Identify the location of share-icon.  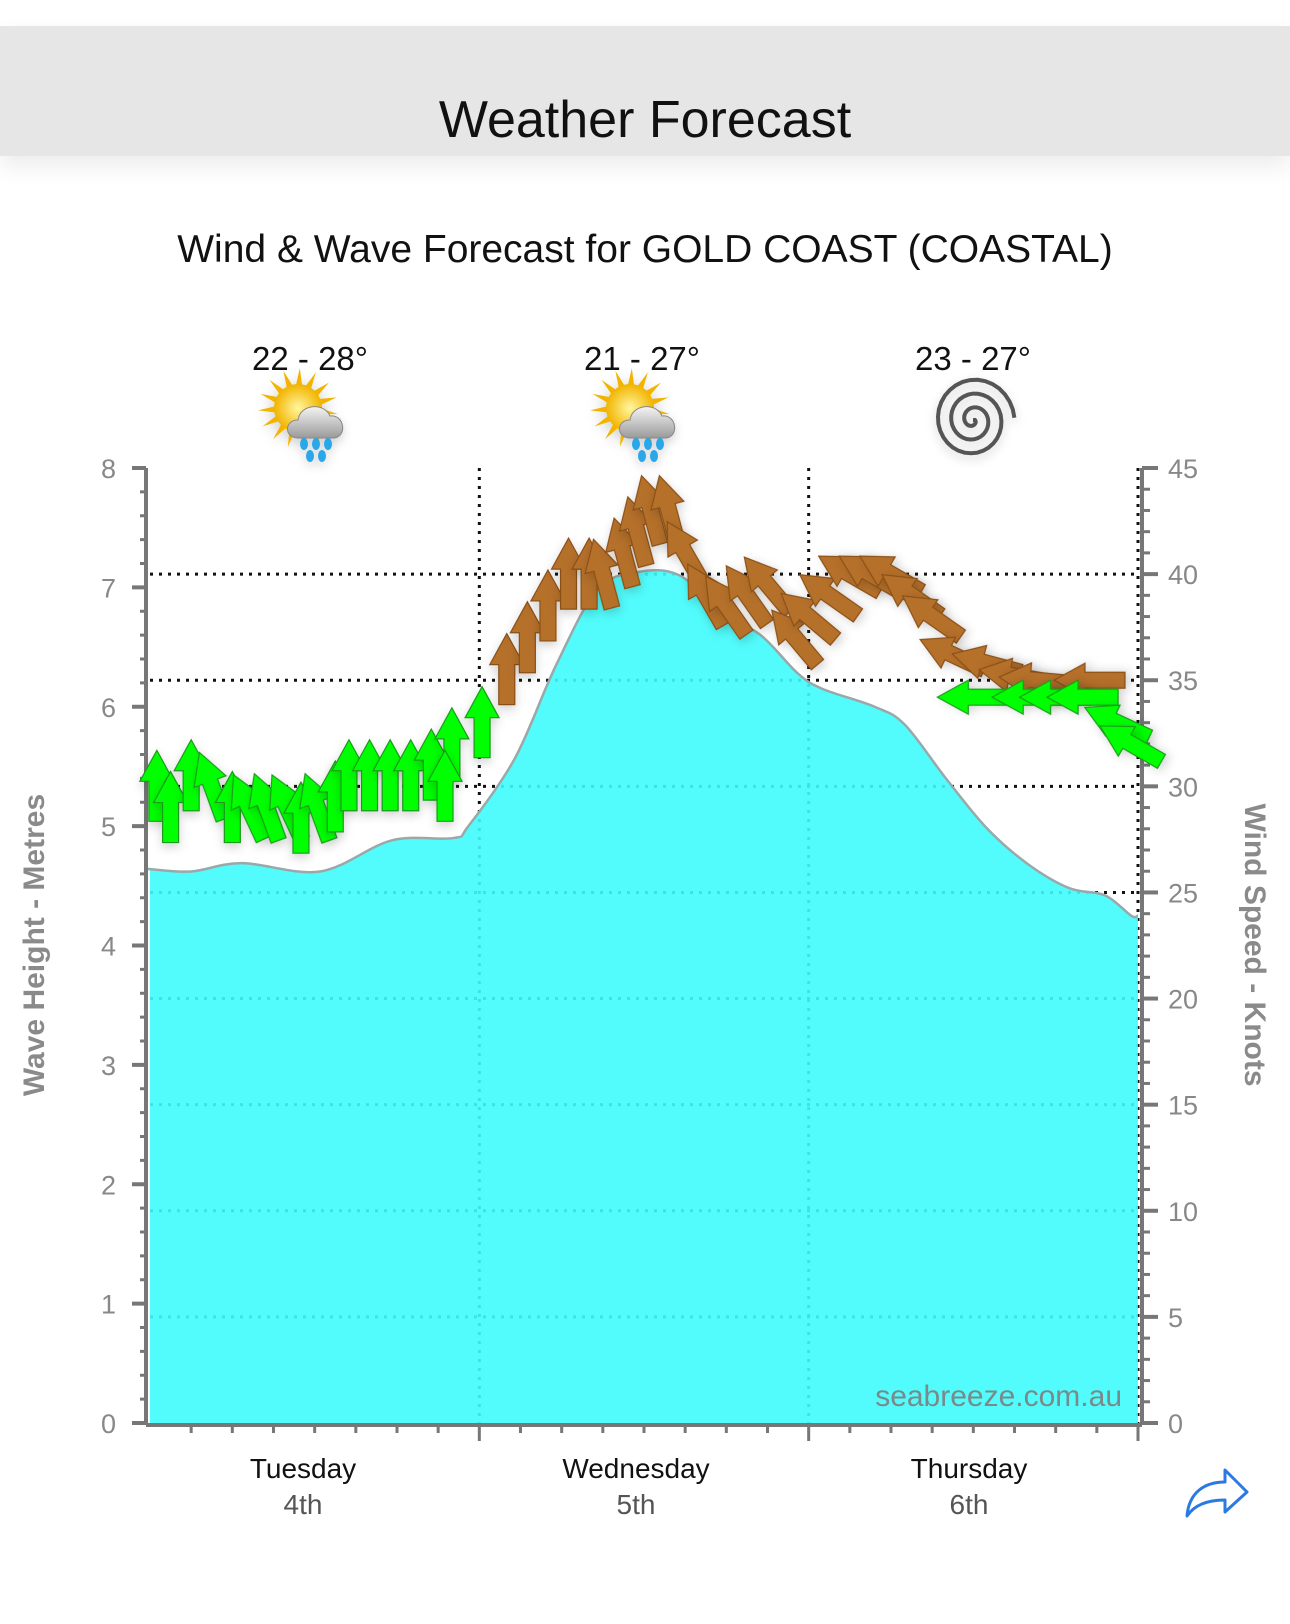
(1217, 1493).